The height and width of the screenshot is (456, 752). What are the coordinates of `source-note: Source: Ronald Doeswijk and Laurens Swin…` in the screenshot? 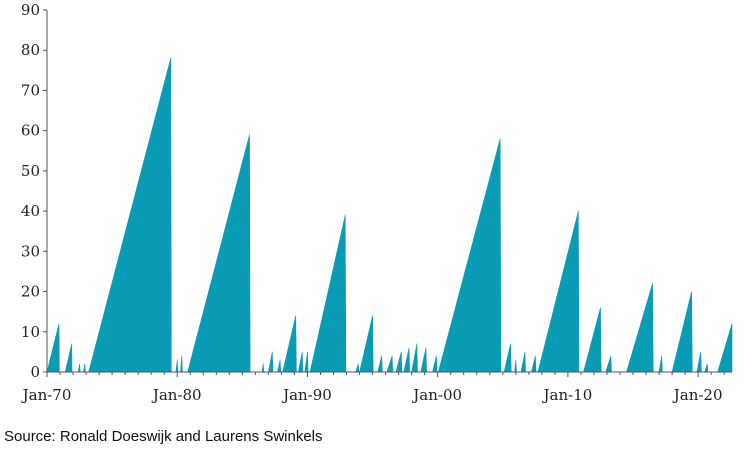 It's located at (163, 436).